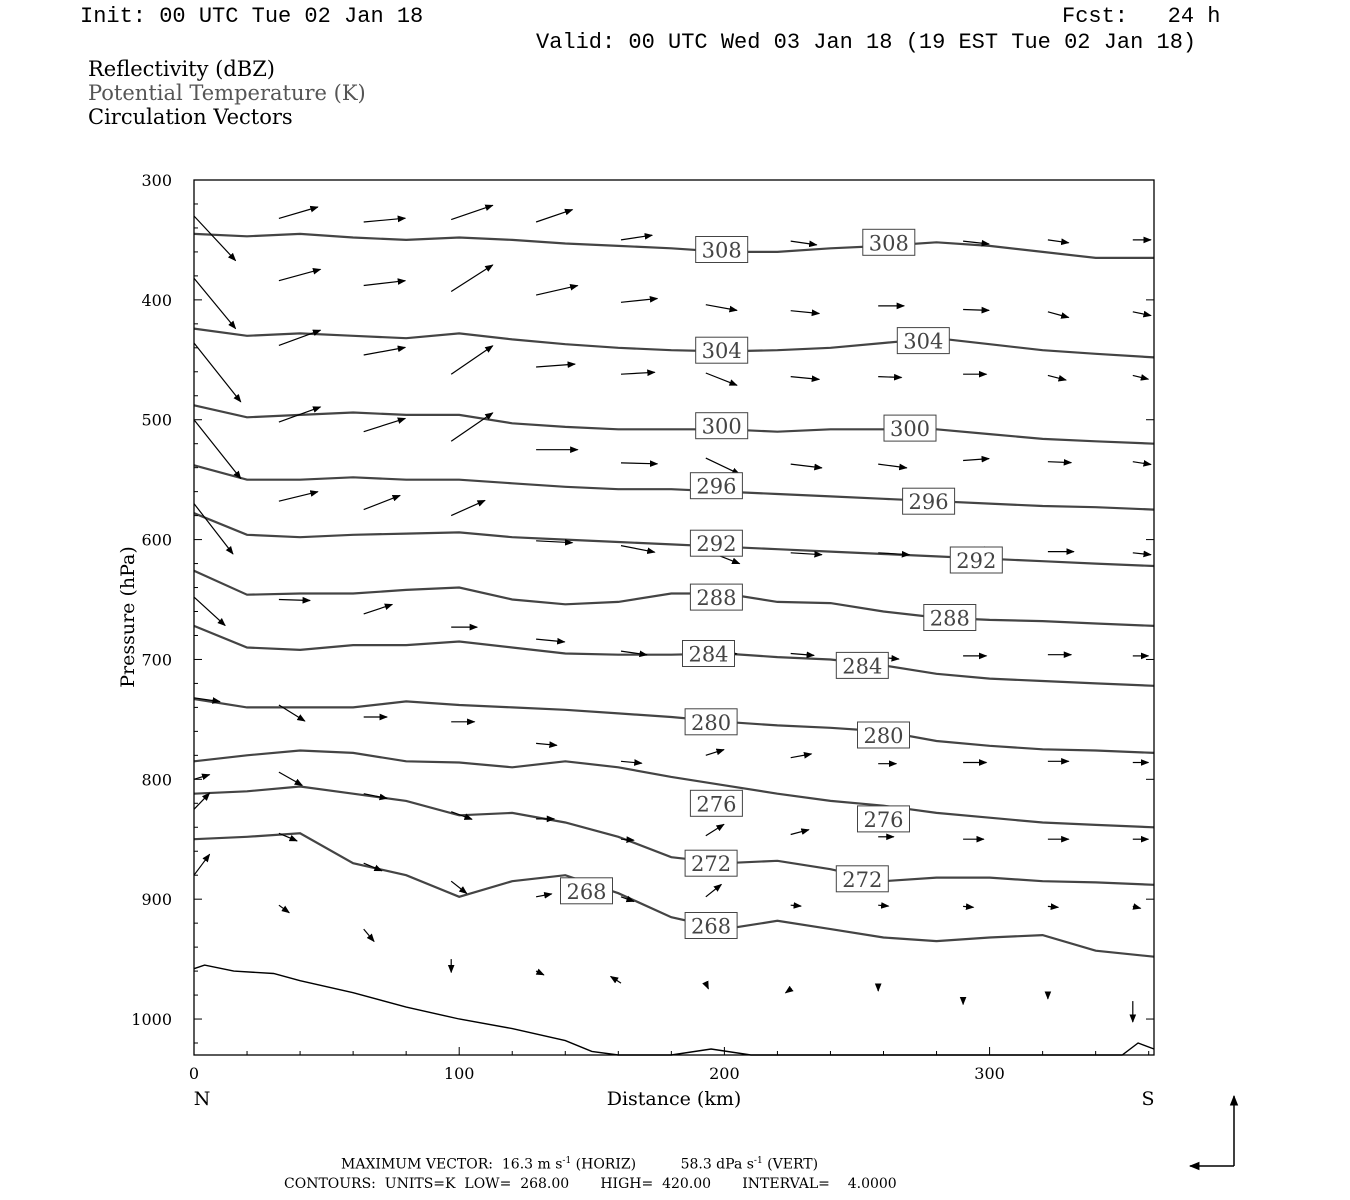 The height and width of the screenshot is (1200, 1350). What do you see at coordinates (674, 1010) in the screenshot?
I see `terrain-line` at bounding box center [674, 1010].